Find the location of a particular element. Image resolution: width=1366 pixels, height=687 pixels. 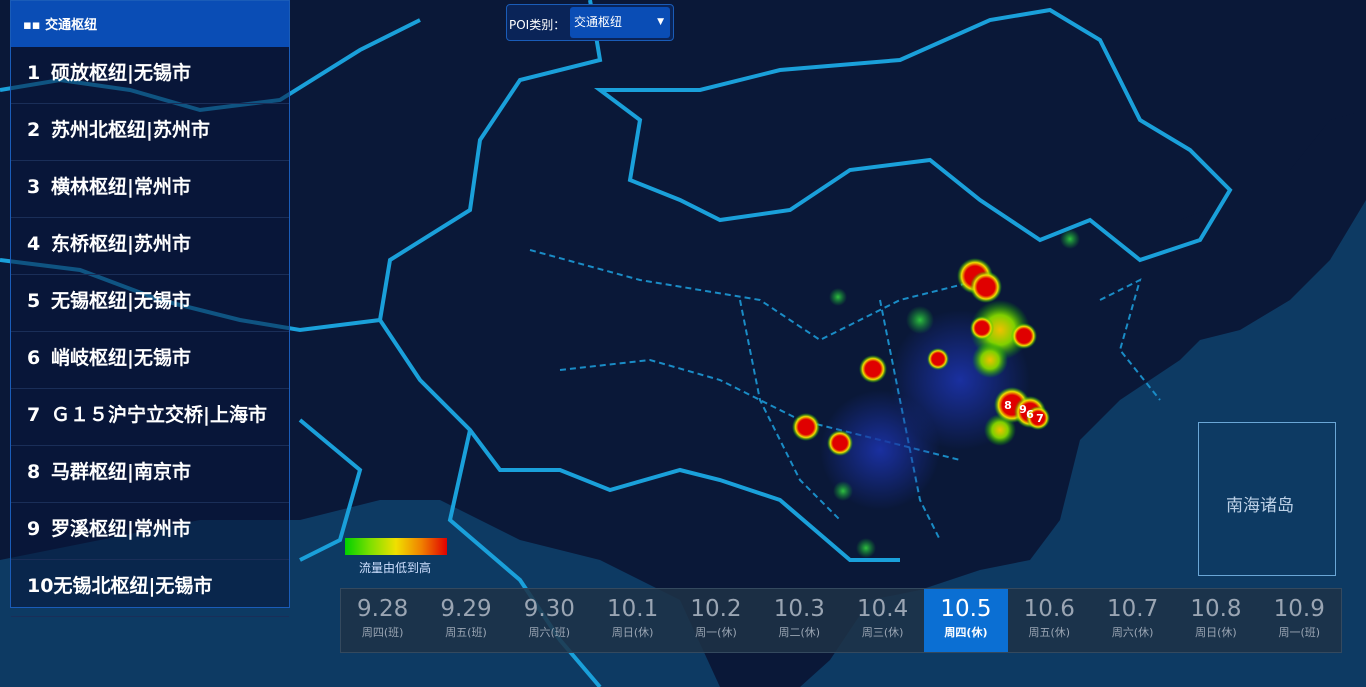

timeline-day: 10.8 周日(休) is located at coordinates (1215, 620).